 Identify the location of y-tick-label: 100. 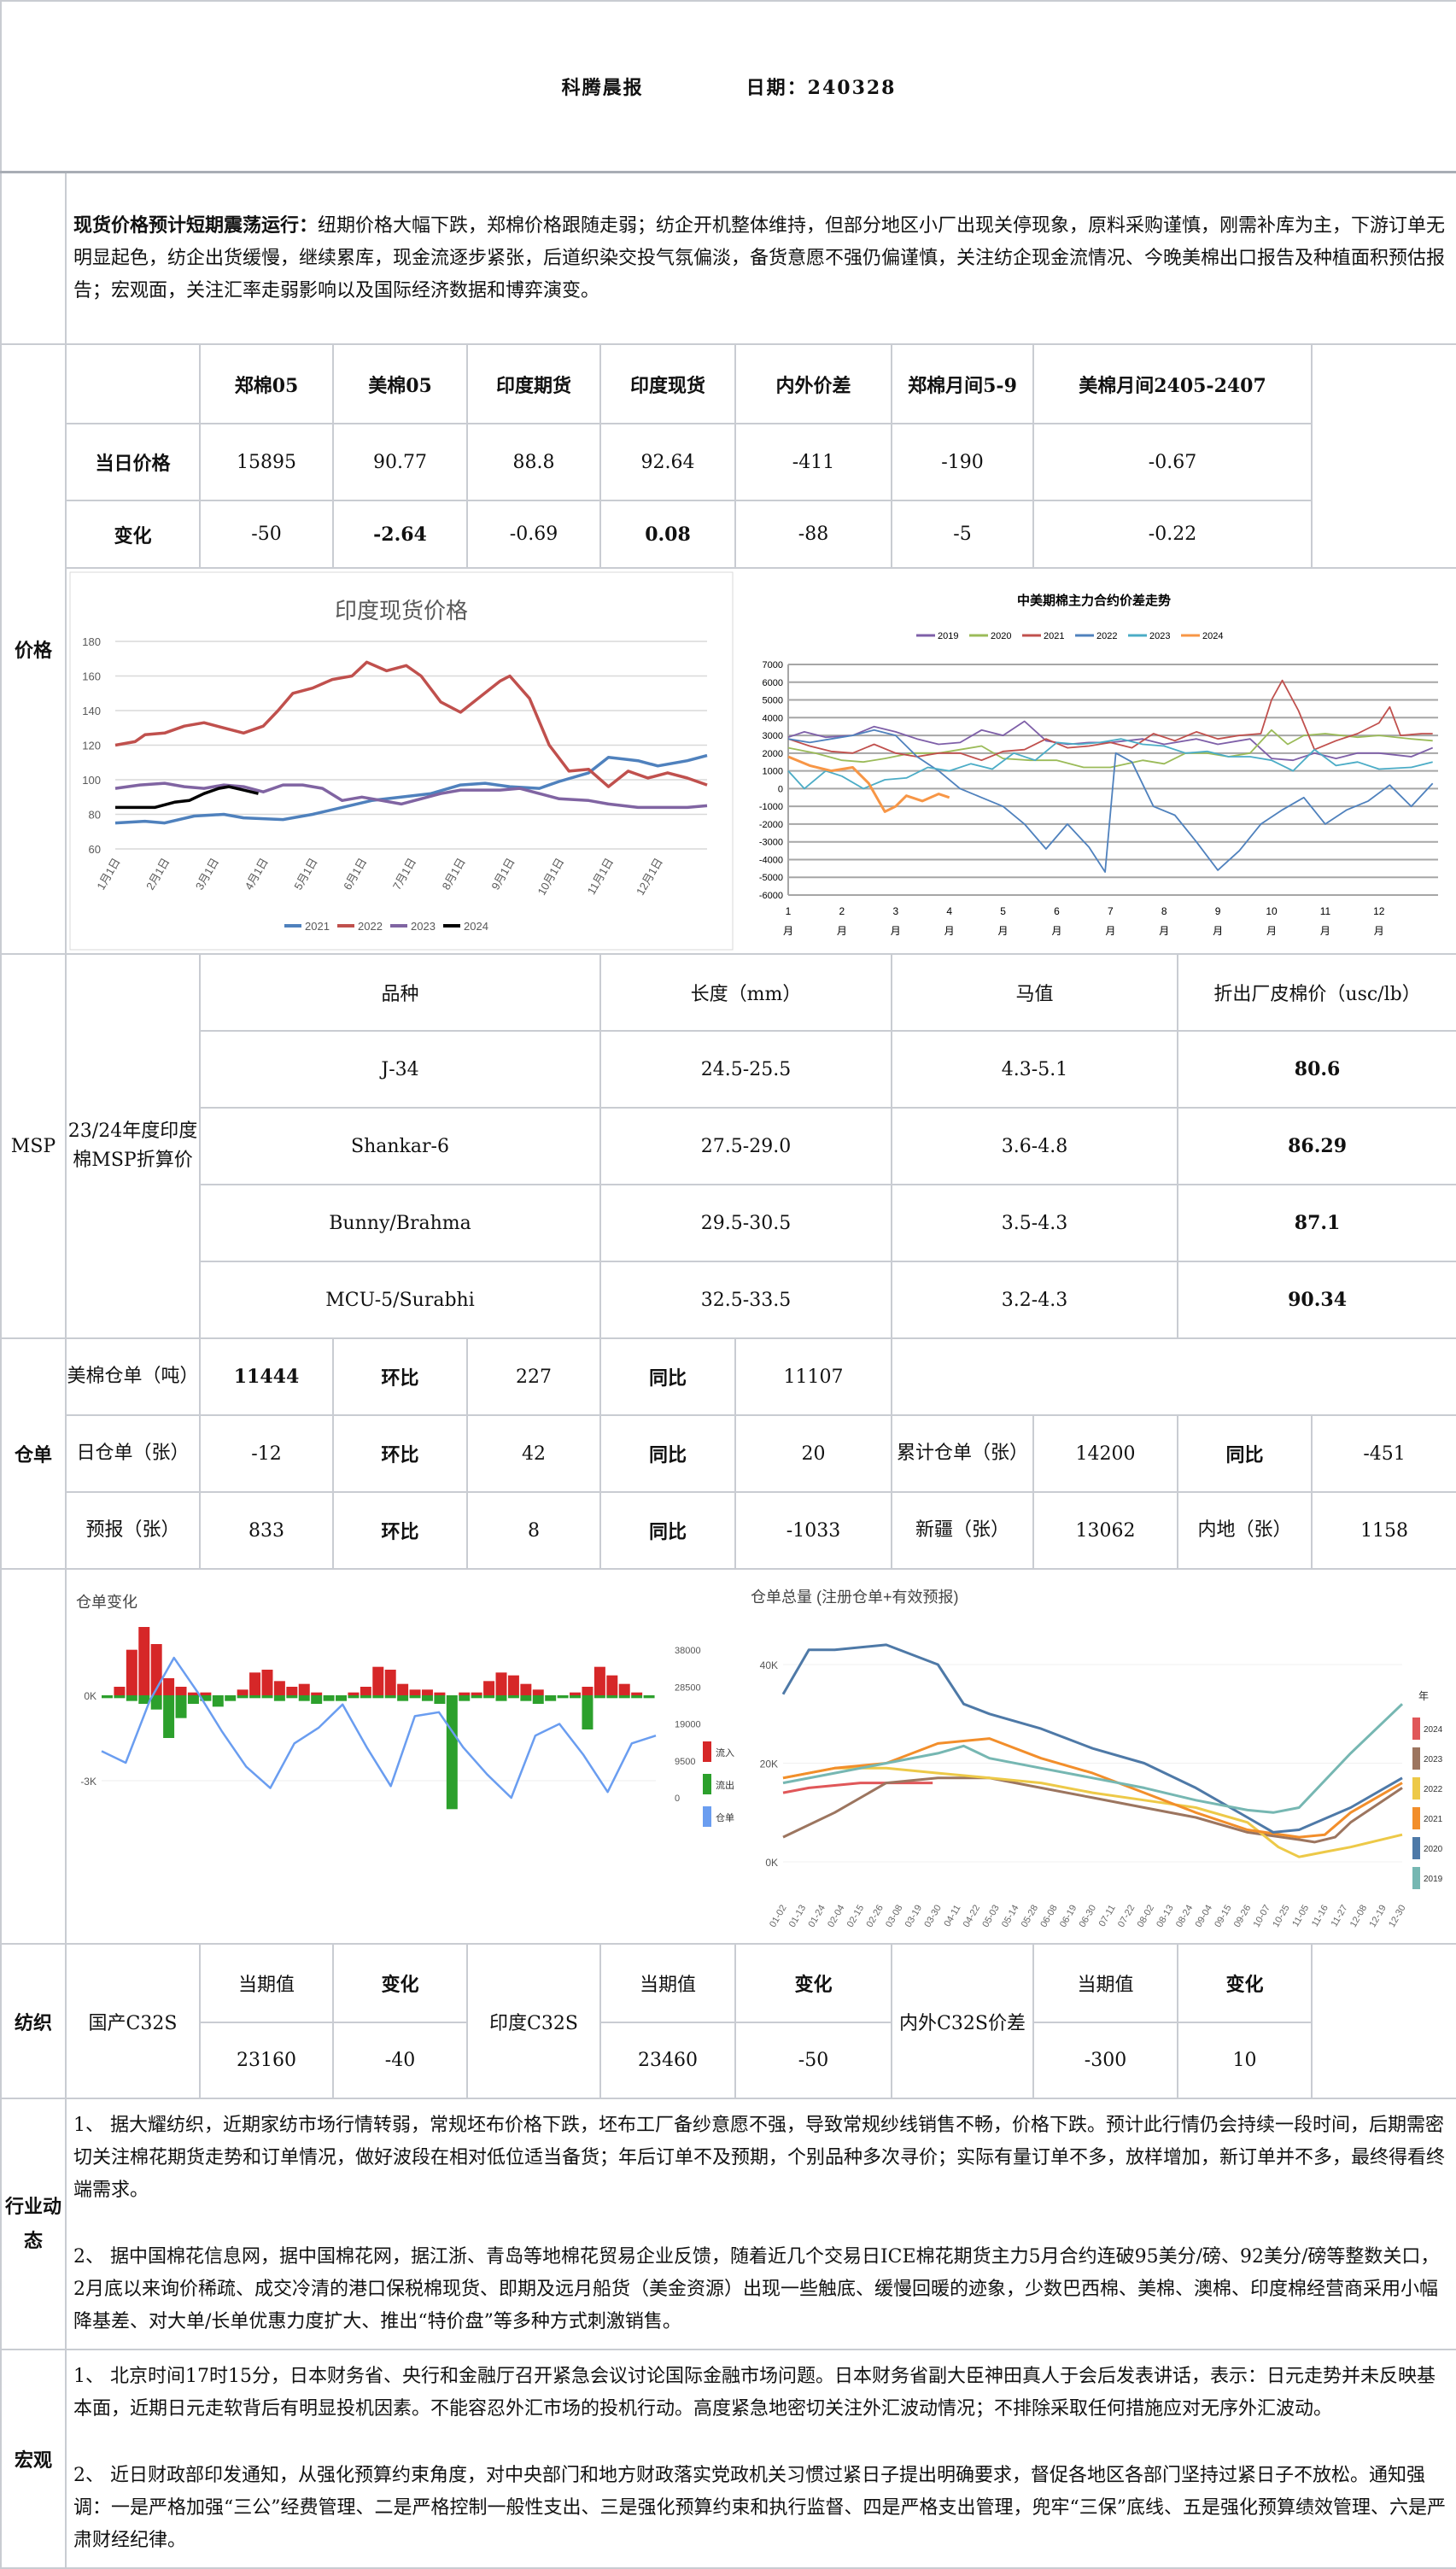
(92, 780).